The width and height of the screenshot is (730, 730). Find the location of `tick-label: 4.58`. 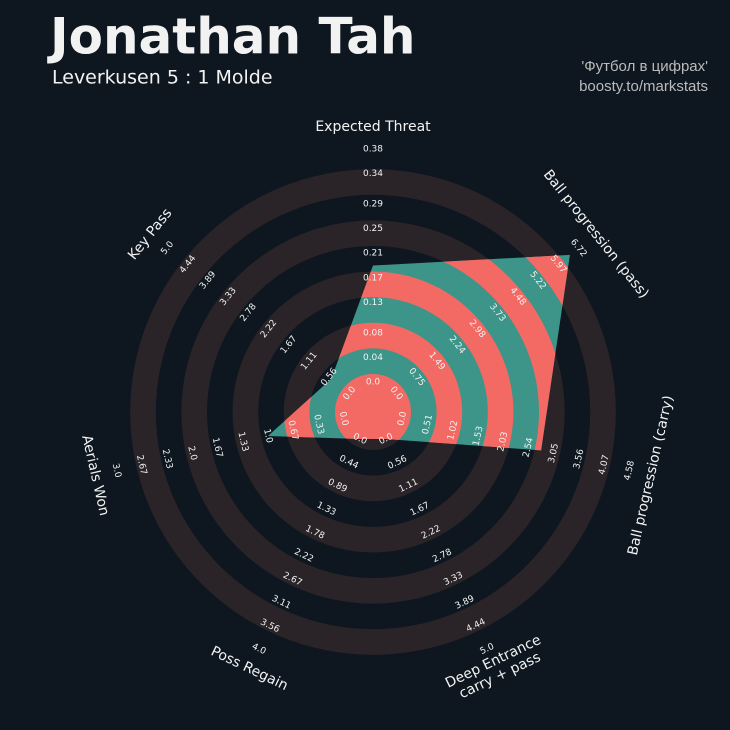

tick-label: 4.58 is located at coordinates (630, 470).